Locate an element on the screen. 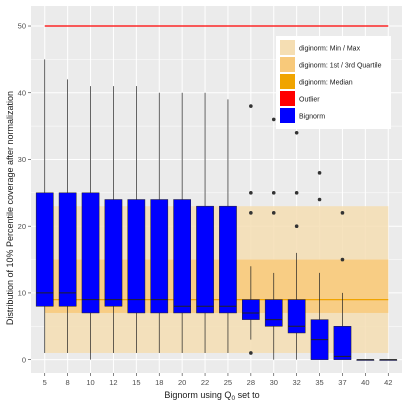 The height and width of the screenshot is (407, 407). y-tick-label: 30 is located at coordinates (22, 159).